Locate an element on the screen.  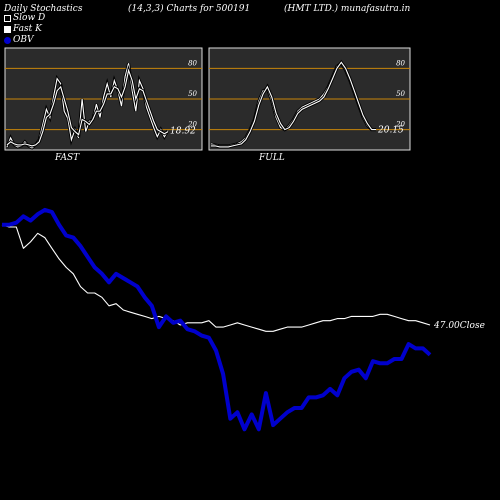
legend: Slow D Fast K OBV is located at coordinates (24, 29).